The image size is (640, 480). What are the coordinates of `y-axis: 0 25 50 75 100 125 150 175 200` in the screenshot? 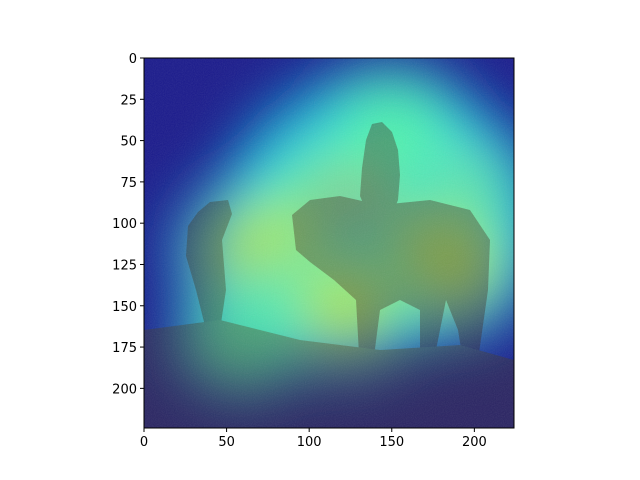 It's located at (128, 224).